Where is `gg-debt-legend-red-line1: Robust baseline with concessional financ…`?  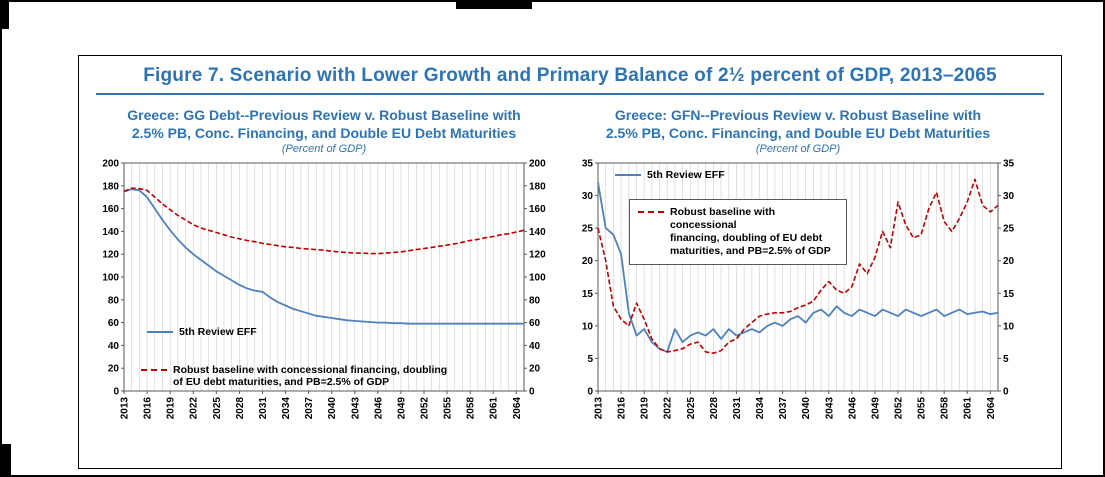
gg-debt-legend-red-line1: Robust baseline with concessional financ… is located at coordinates (310, 370).